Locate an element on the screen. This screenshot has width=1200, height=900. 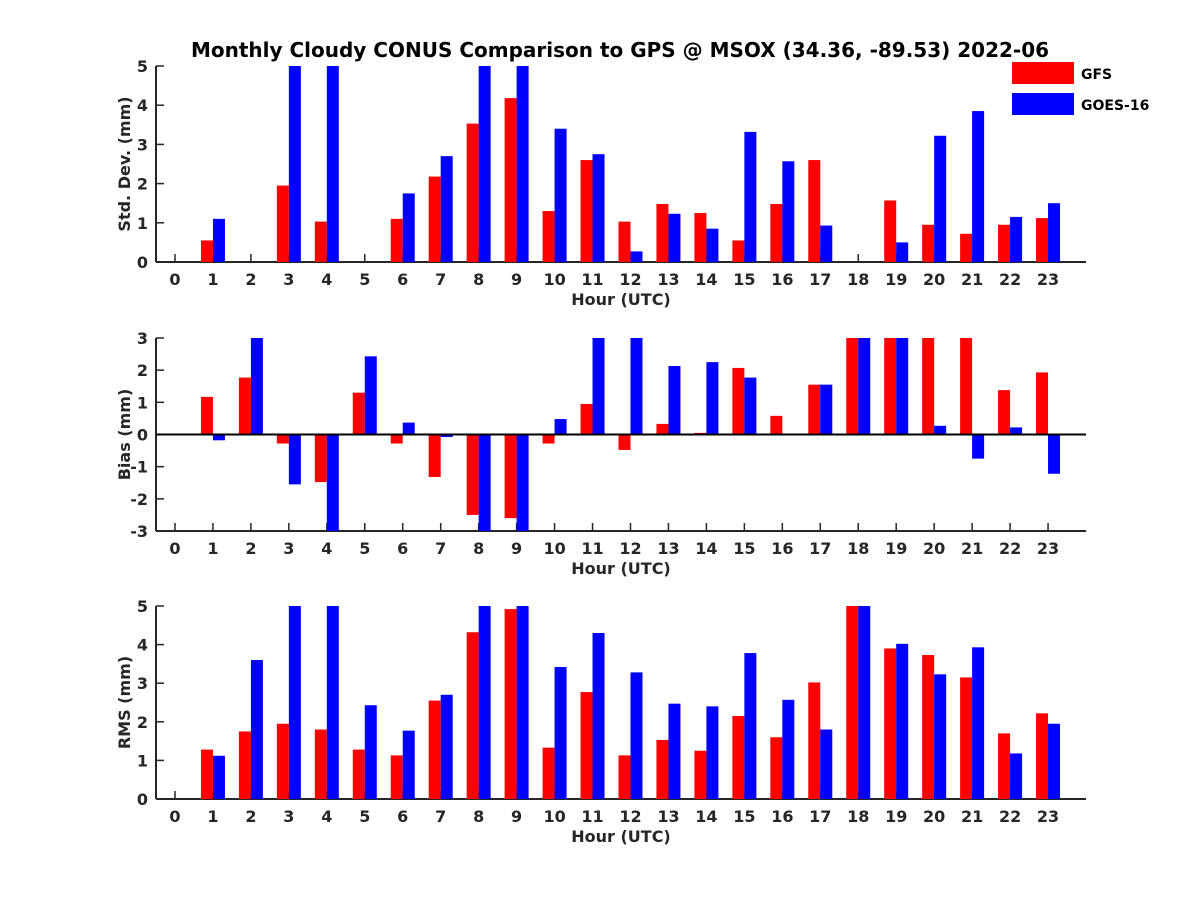
y-tick-label: 4 is located at coordinates (142, 645).